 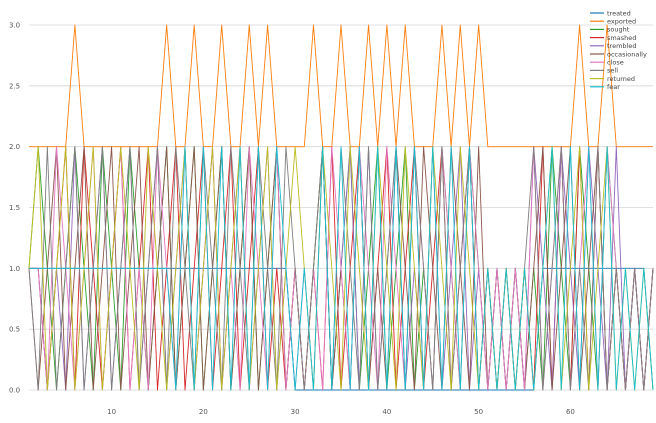 What do you see at coordinates (613, 87) in the screenshot?
I see `legend-label-fear: fear` at bounding box center [613, 87].